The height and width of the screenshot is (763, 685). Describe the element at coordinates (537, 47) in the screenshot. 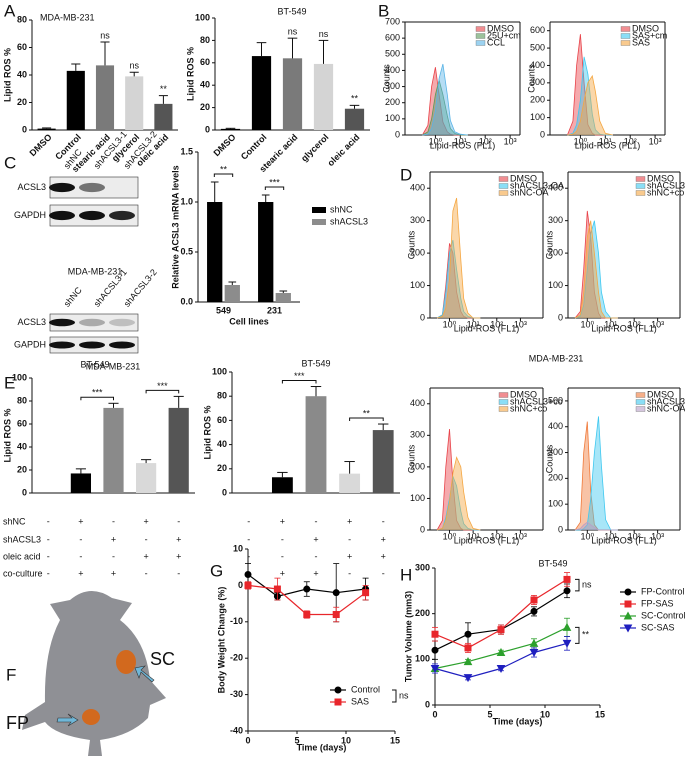

I see `y-tick-label: 500` at that location.